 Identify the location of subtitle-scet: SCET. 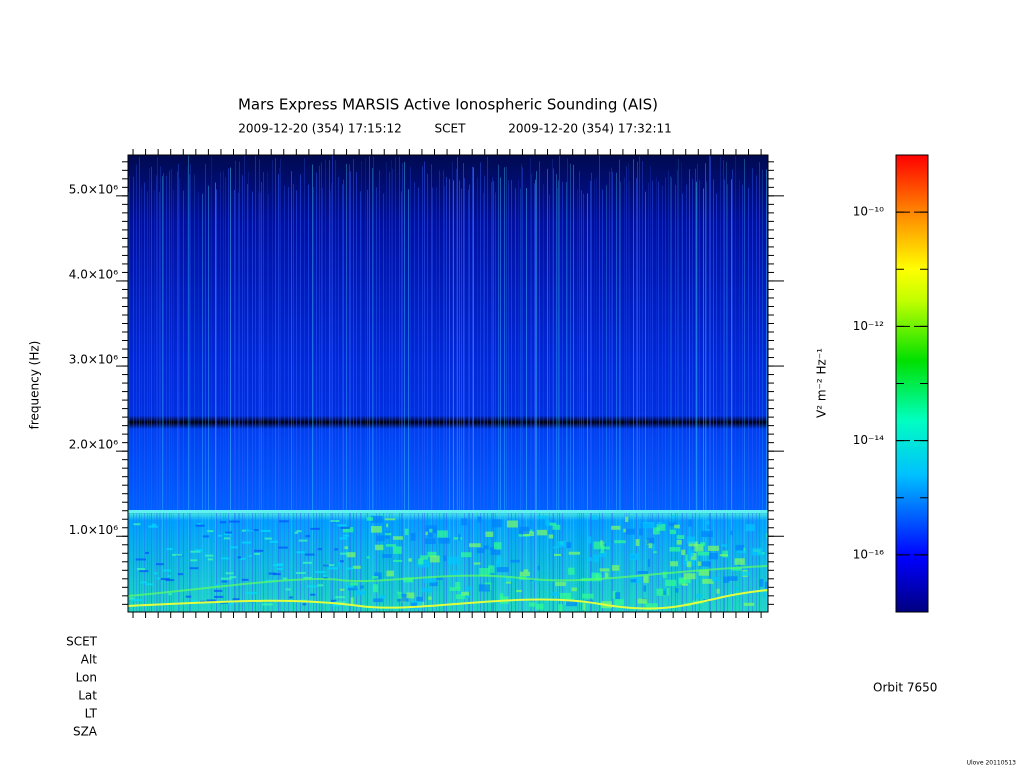
(451, 129).